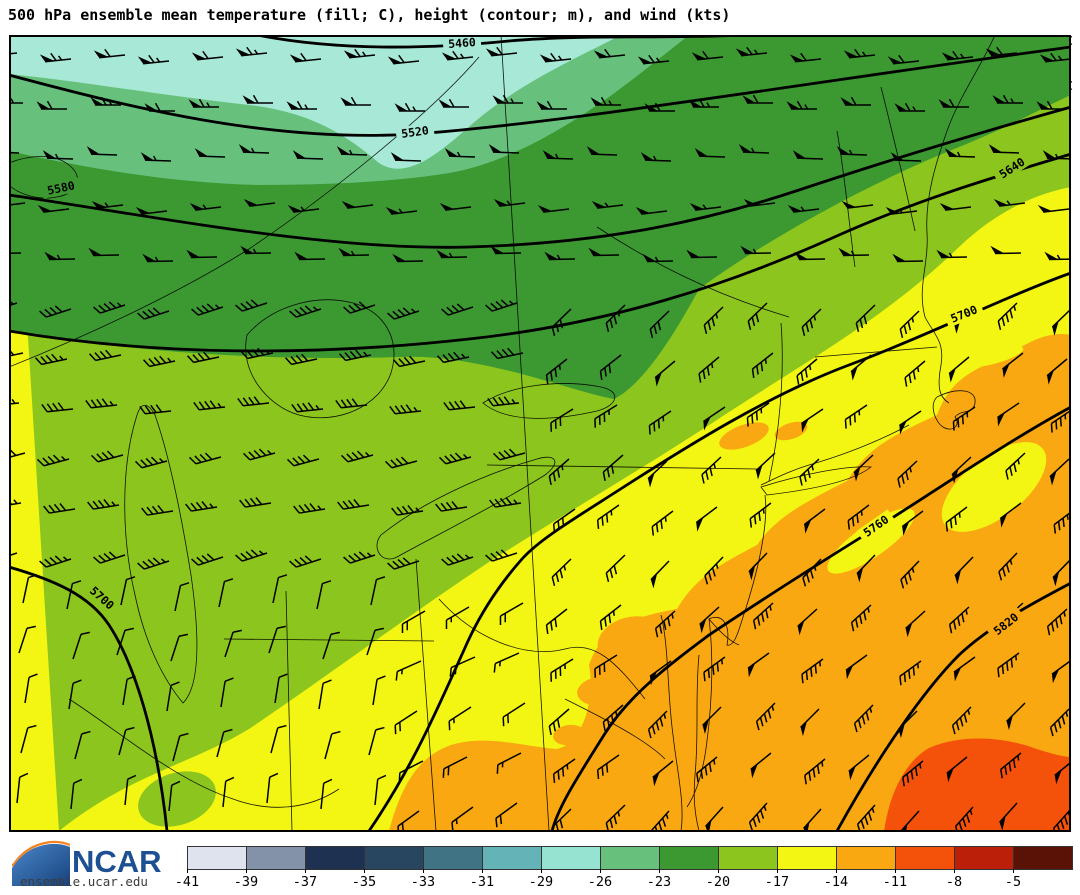 The width and height of the screenshot is (1080, 895). What do you see at coordinates (659, 882) in the screenshot?
I see `colorbar-tick-label: -23` at bounding box center [659, 882].